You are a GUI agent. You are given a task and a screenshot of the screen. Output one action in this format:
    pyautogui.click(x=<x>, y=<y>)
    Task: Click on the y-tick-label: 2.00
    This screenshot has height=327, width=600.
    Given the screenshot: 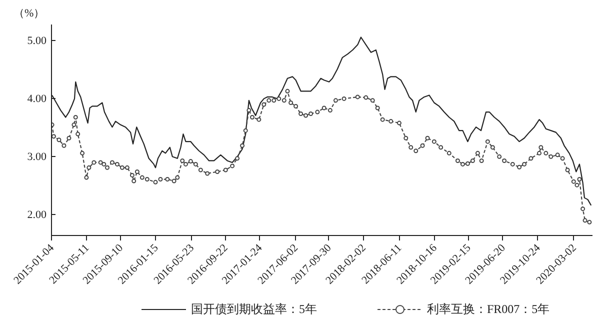 What is the action you would take?
    pyautogui.click(x=37, y=215)
    